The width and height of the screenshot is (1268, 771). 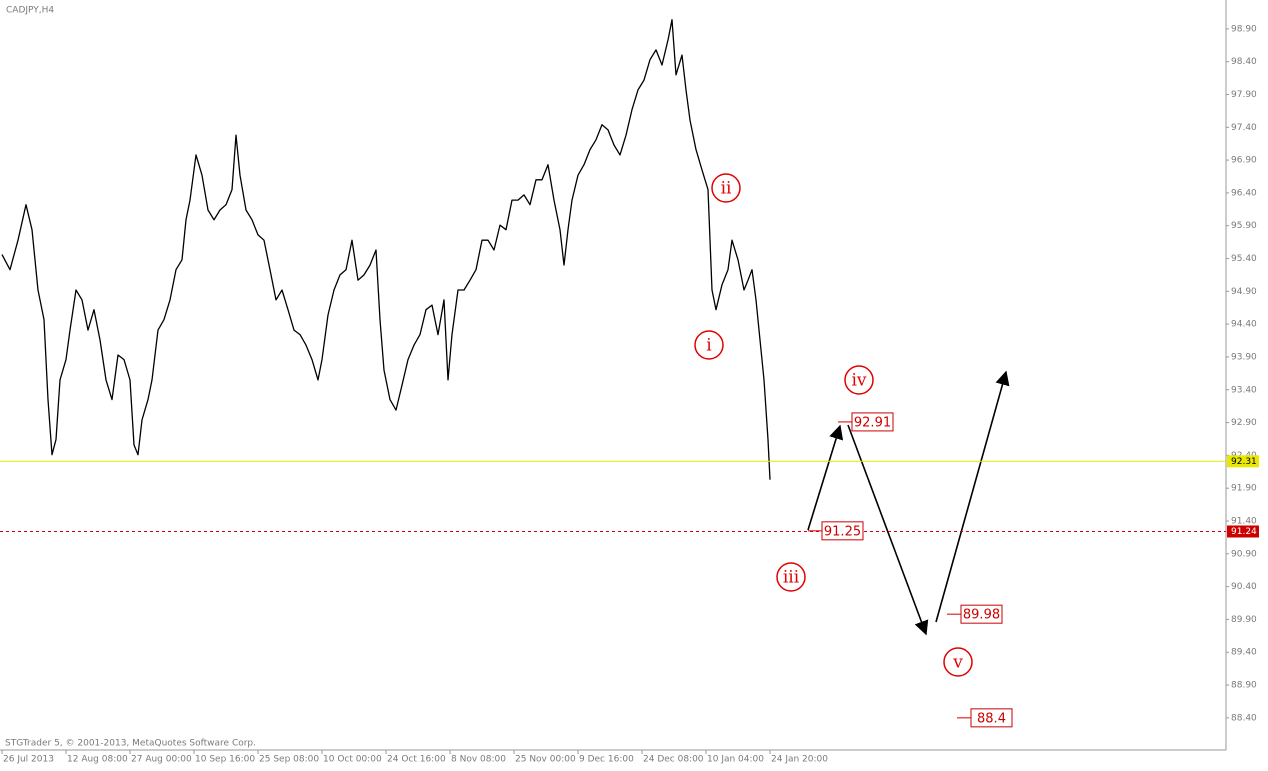 I want to click on y-tick-label: 97.90, so click(x=1244, y=95).